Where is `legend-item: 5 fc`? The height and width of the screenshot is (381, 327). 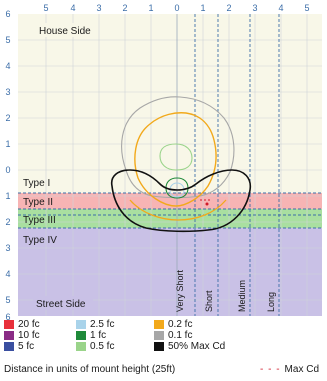
legend-item: 5 fc is located at coordinates (19, 346).